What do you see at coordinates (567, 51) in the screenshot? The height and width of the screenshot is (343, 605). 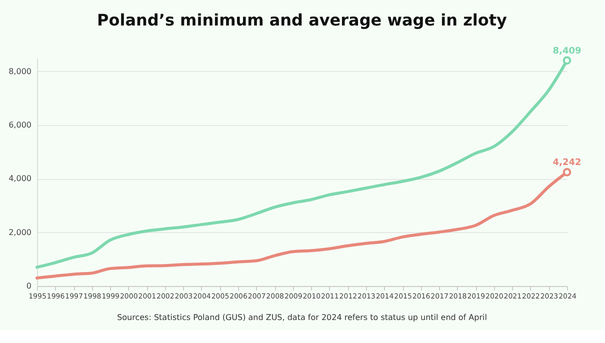 I see `data-label: 8,409` at bounding box center [567, 51].